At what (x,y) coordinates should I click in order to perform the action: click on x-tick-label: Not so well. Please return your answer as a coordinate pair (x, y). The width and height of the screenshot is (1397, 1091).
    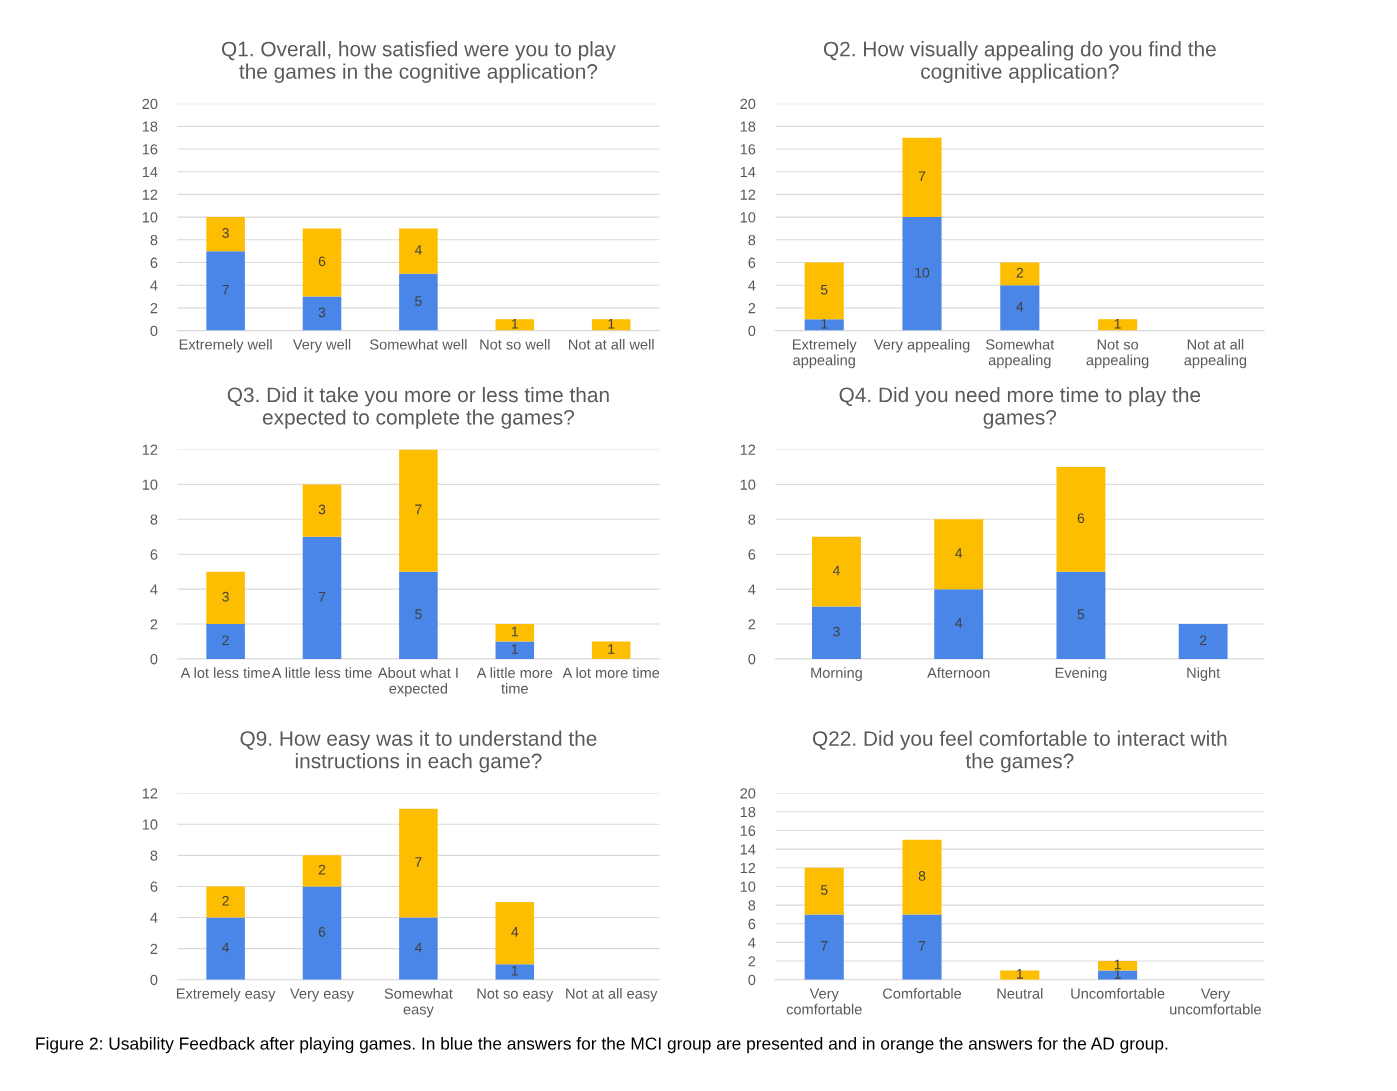
    Looking at the image, I should click on (515, 344).